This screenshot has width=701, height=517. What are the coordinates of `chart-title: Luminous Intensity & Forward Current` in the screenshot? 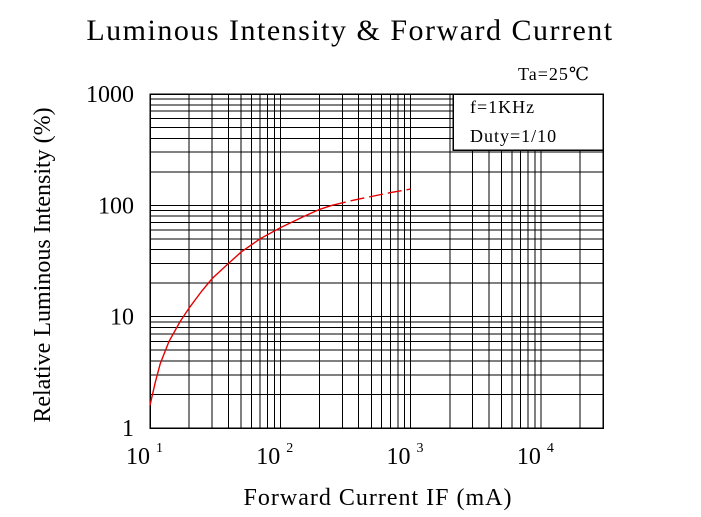 It's located at (349, 30).